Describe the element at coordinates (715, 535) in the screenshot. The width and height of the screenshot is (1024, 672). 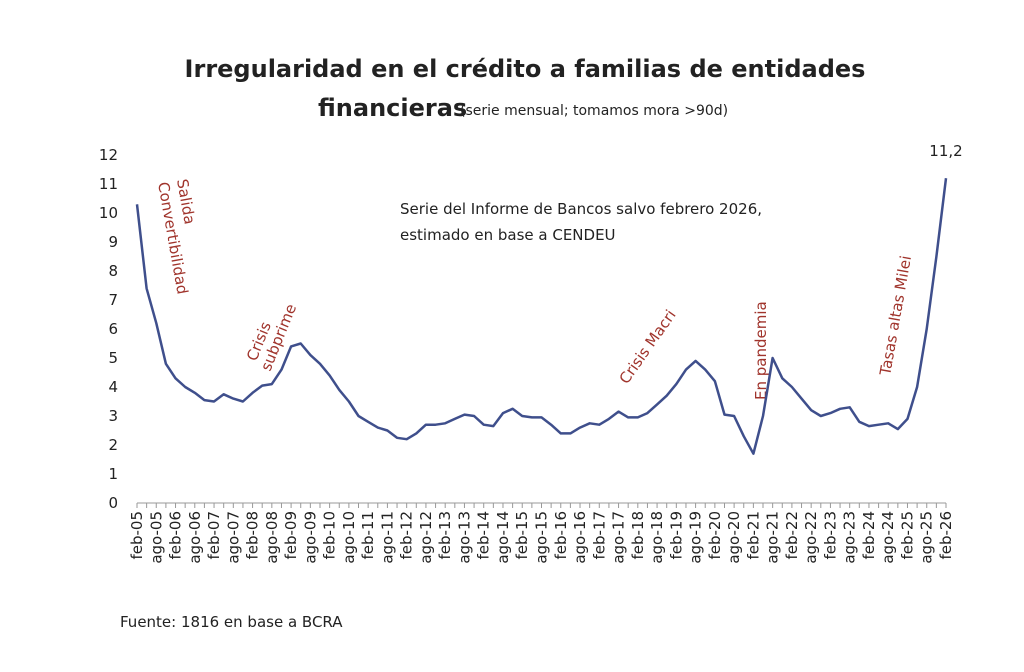
I see `x-tick-label: feb-20` at that location.